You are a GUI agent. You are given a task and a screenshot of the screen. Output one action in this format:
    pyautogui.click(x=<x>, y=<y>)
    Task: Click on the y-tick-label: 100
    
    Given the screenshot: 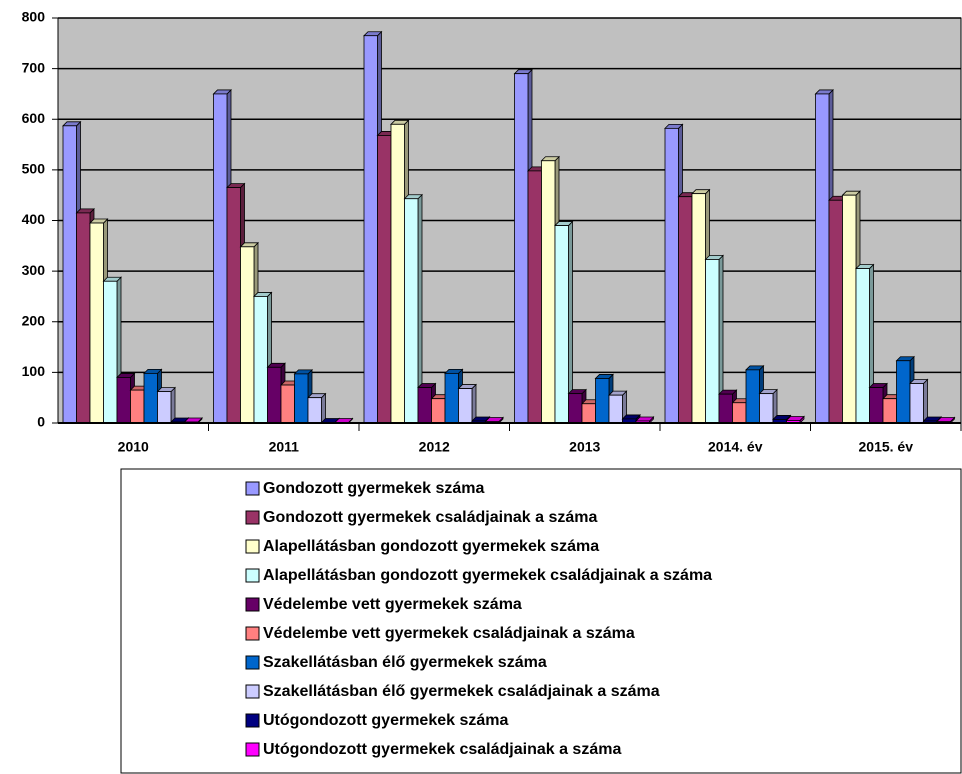 What is the action you would take?
    pyautogui.click(x=34, y=371)
    